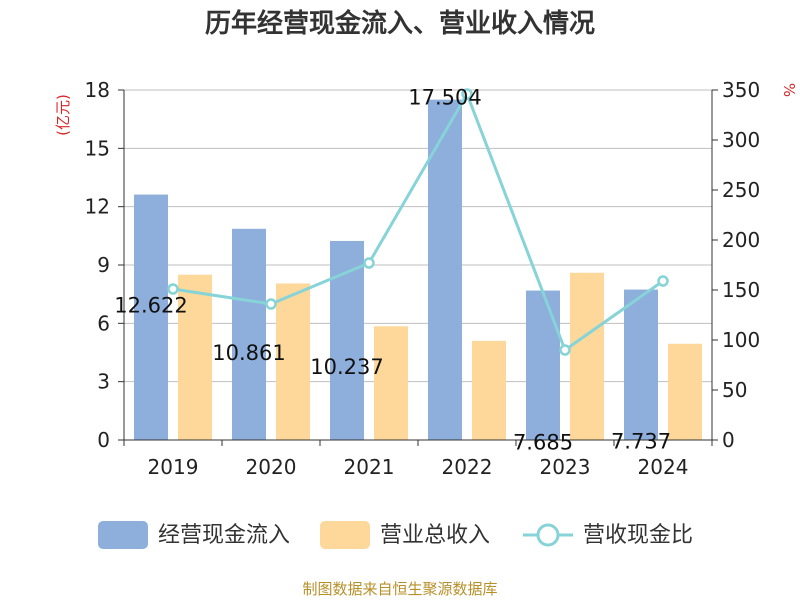  I want to click on source-note: 制图数据来自恒生聚源数据库, so click(399, 589).